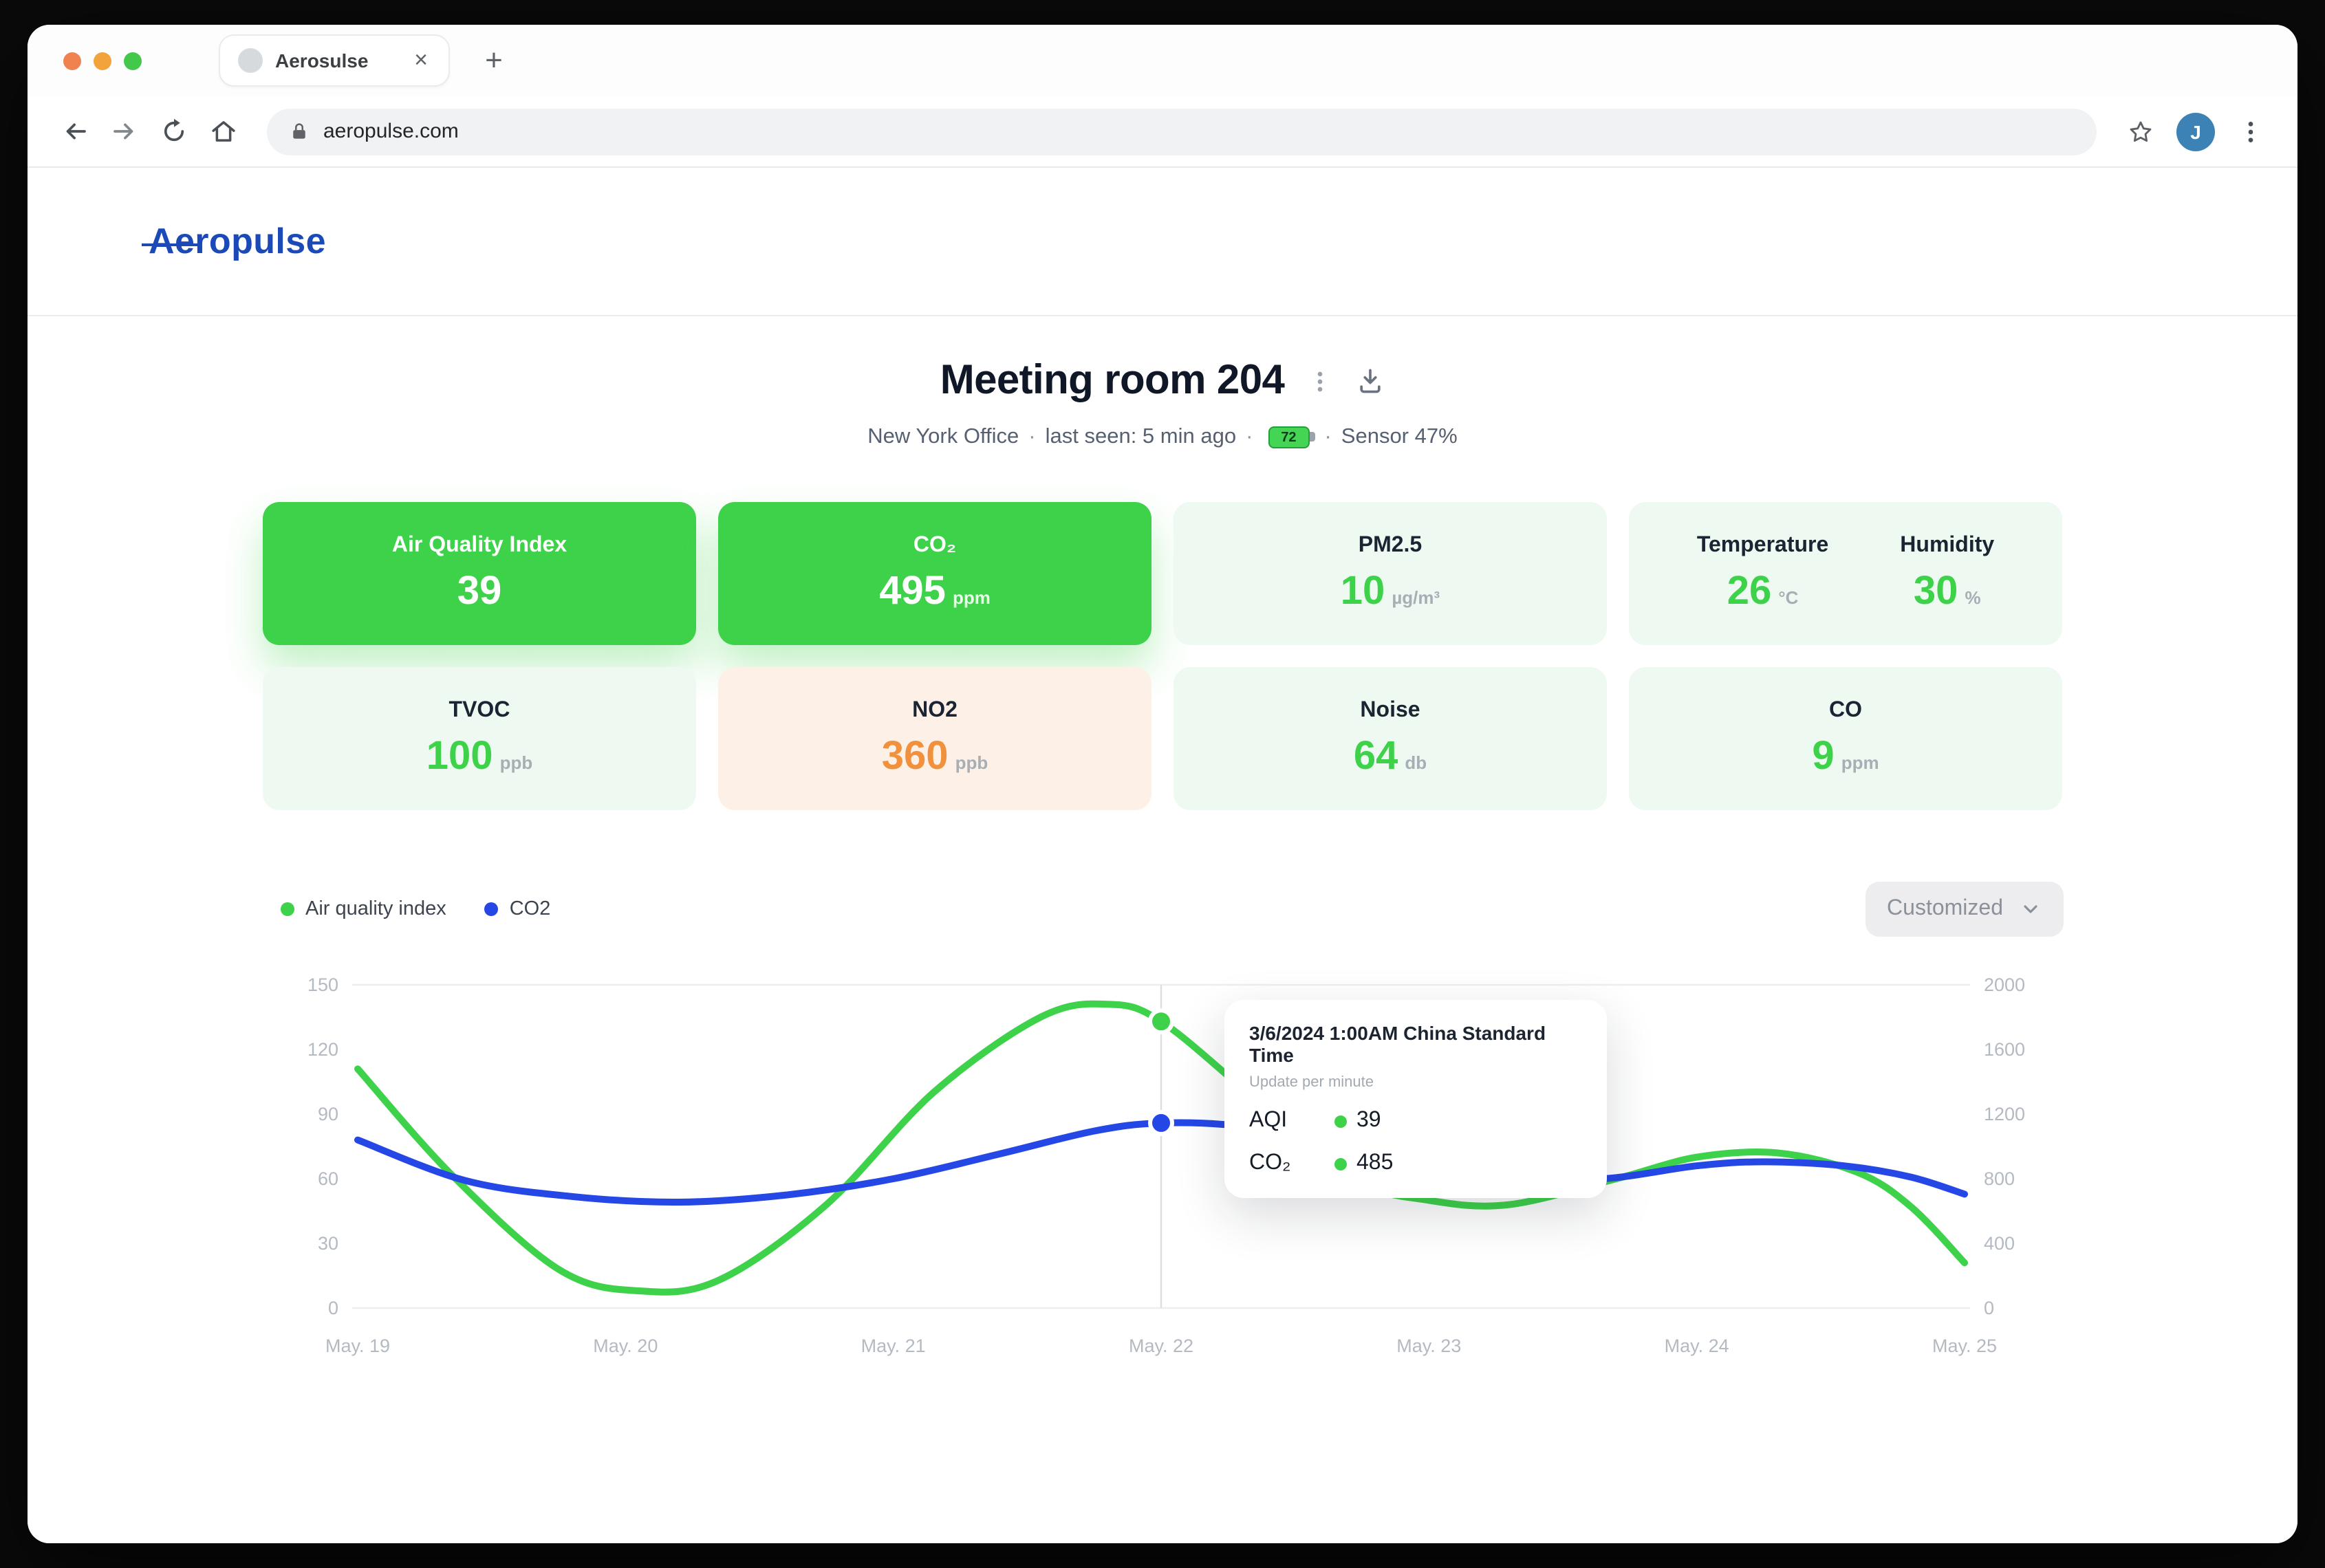  I want to click on tooltip-row-label: AQI, so click(1269, 1120).